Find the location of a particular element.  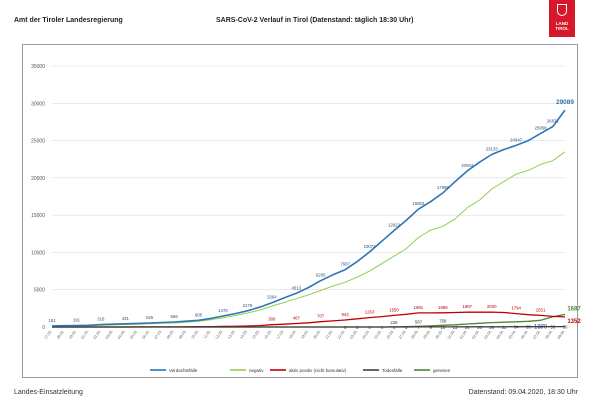

data-label-verdacht: 318 is located at coordinates (101, 319).